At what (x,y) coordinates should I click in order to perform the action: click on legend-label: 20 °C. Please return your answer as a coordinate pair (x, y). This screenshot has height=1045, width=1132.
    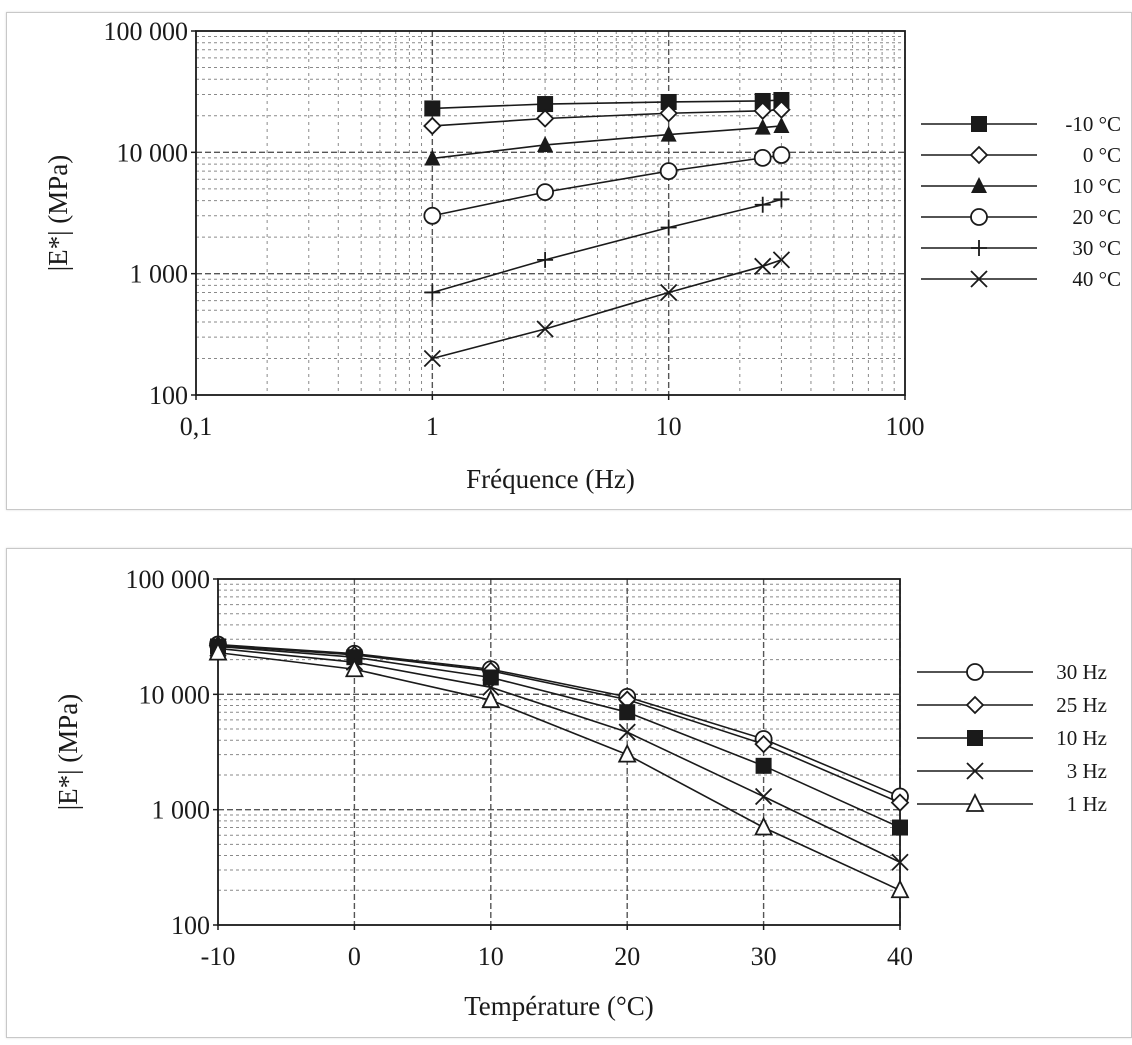
    Looking at the image, I should click on (1096, 217).